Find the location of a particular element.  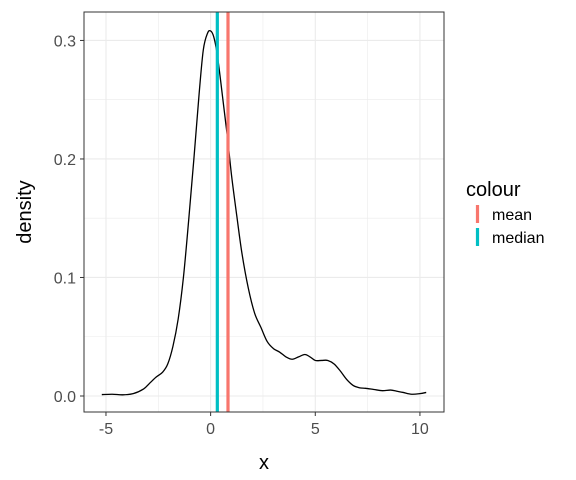

legend-label-median: median is located at coordinates (518, 238).